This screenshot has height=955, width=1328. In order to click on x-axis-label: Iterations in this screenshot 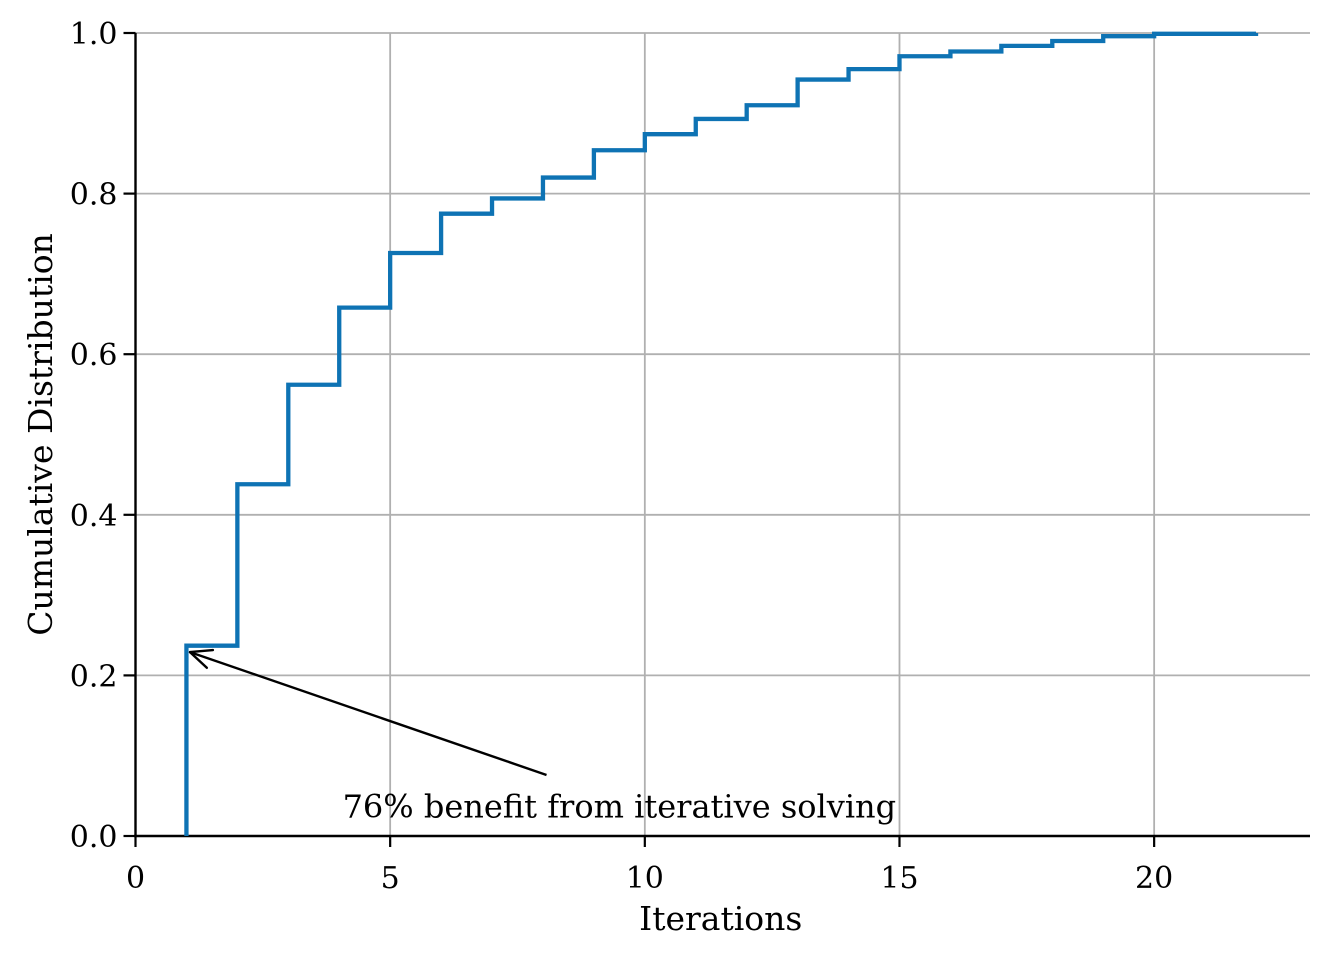, I will do `click(720, 918)`.